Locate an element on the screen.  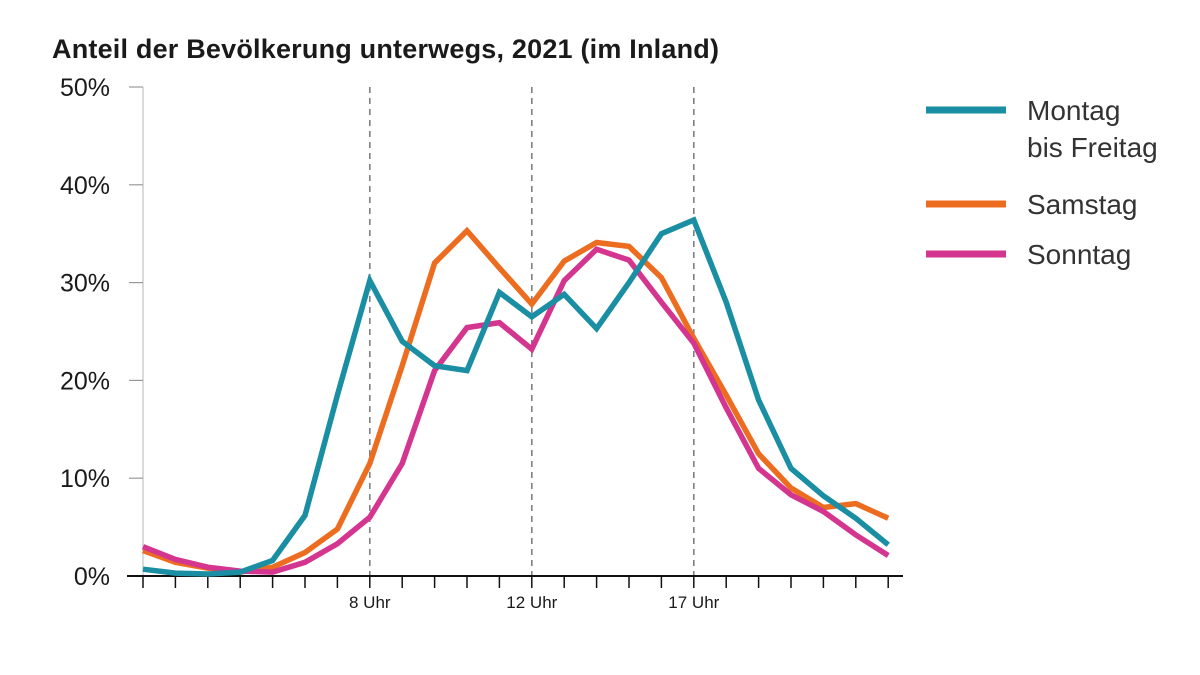
y-tick-label: 10% is located at coordinates (85, 479).